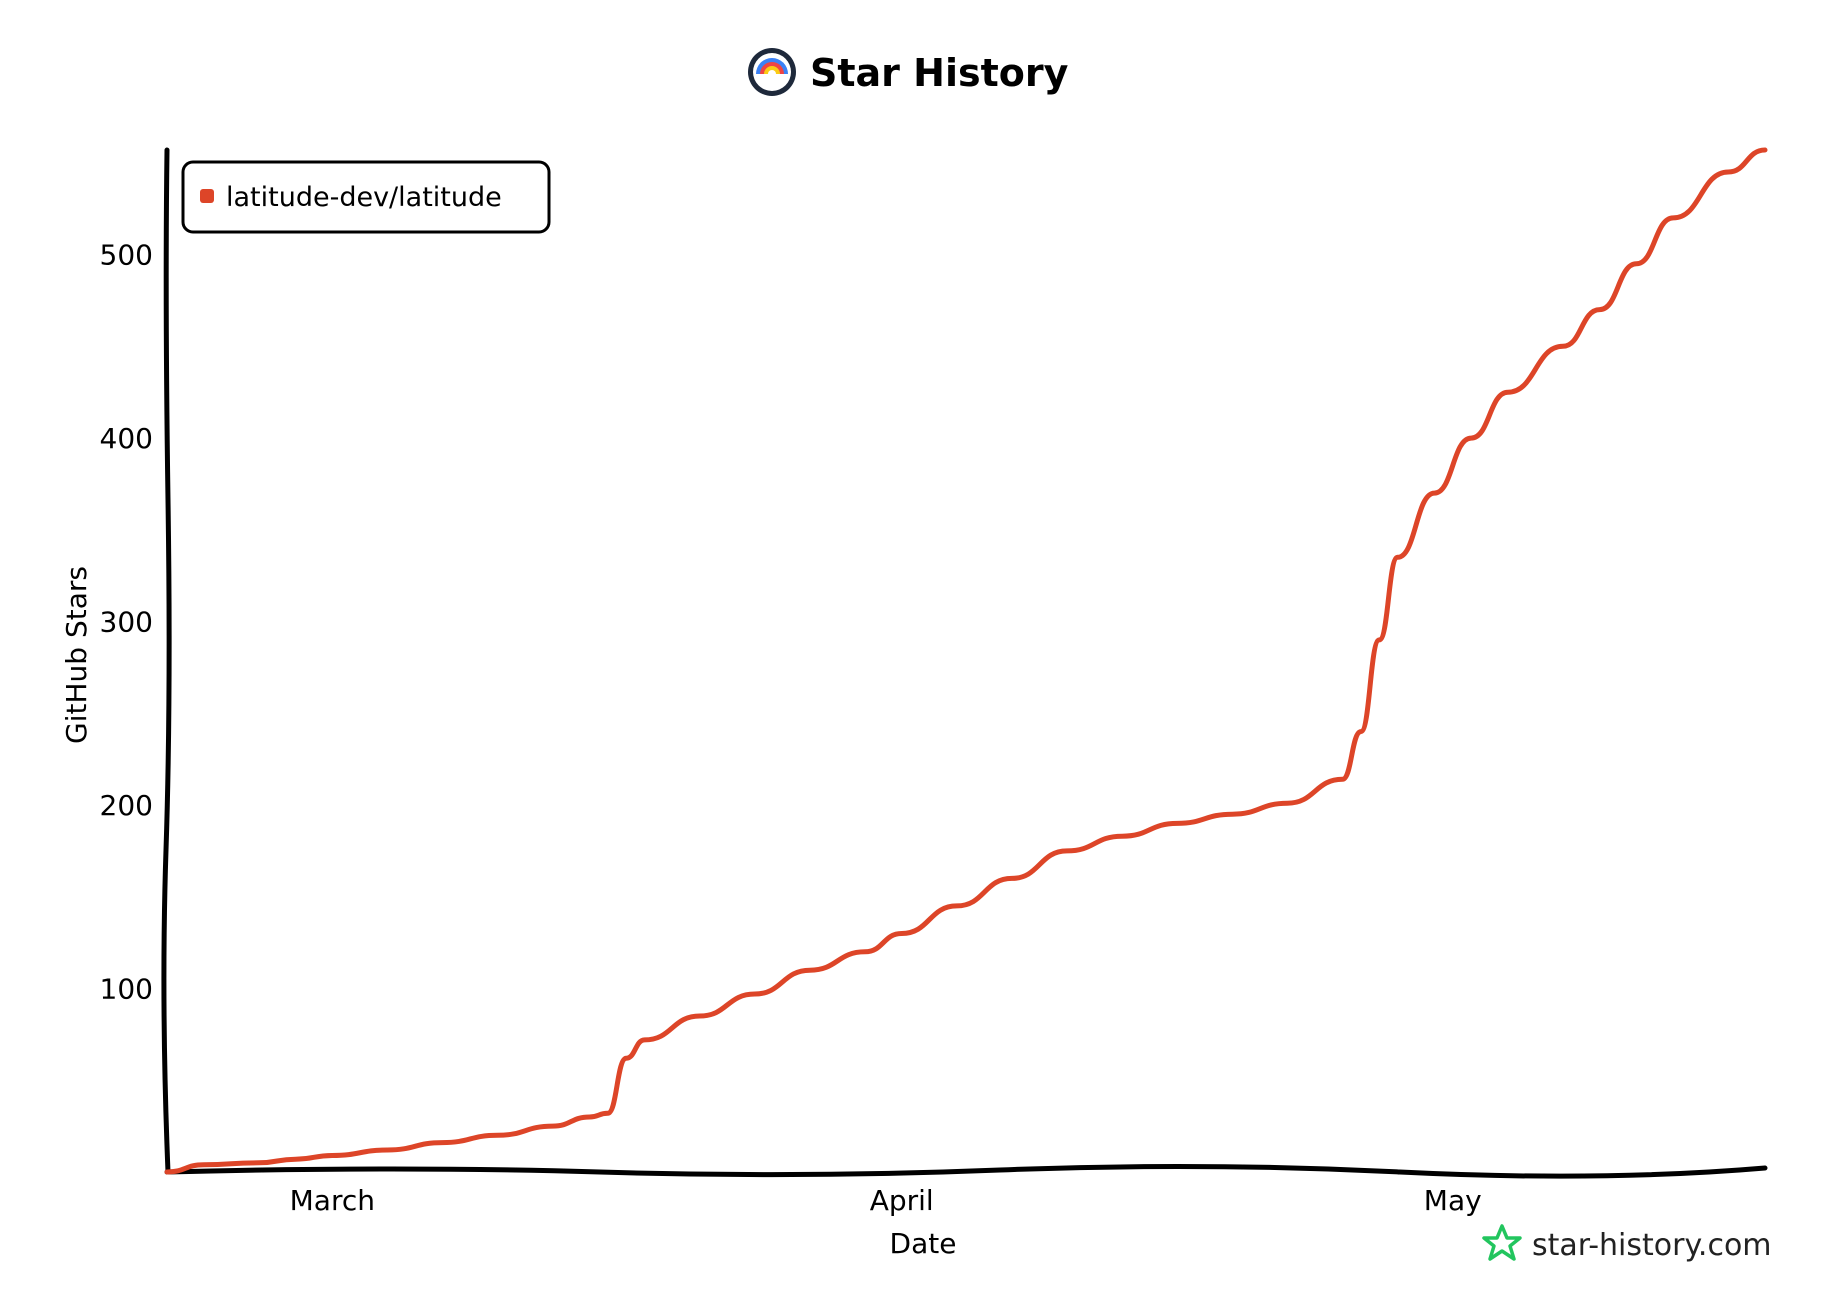 The image size is (1832, 1308). Describe the element at coordinates (923, 1243) in the screenshot. I see `x-axis-title: Date` at that location.